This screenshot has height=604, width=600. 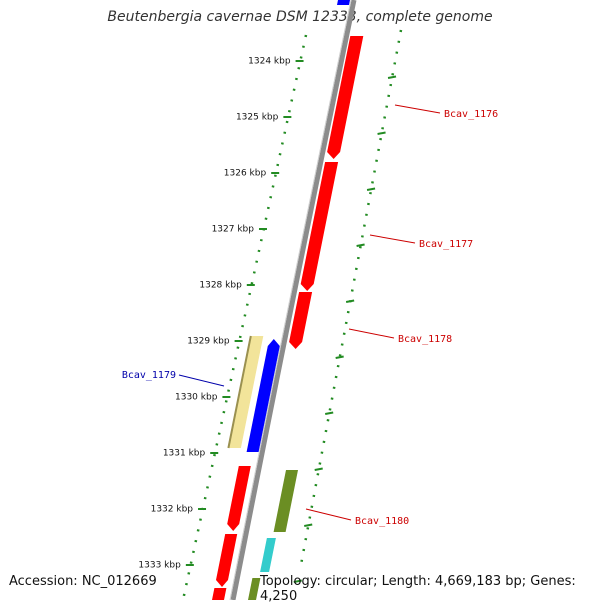 I want to click on scale-label: 1326 kbp, so click(x=245, y=174).